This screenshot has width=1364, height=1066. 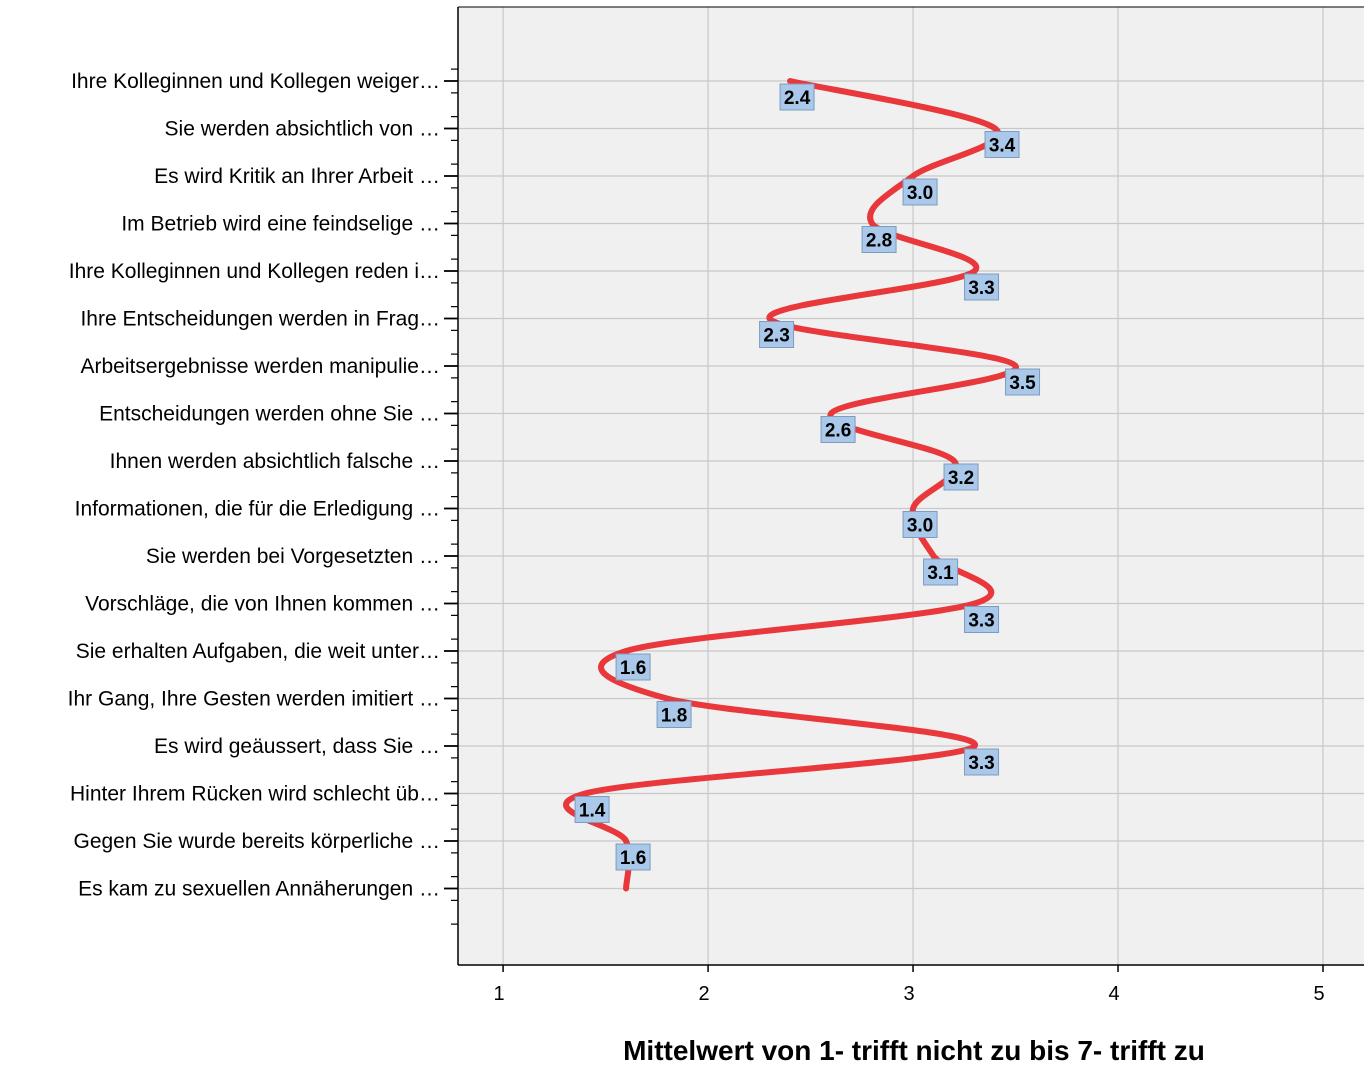 I want to click on x-tick-label: 5, so click(x=1318, y=994).